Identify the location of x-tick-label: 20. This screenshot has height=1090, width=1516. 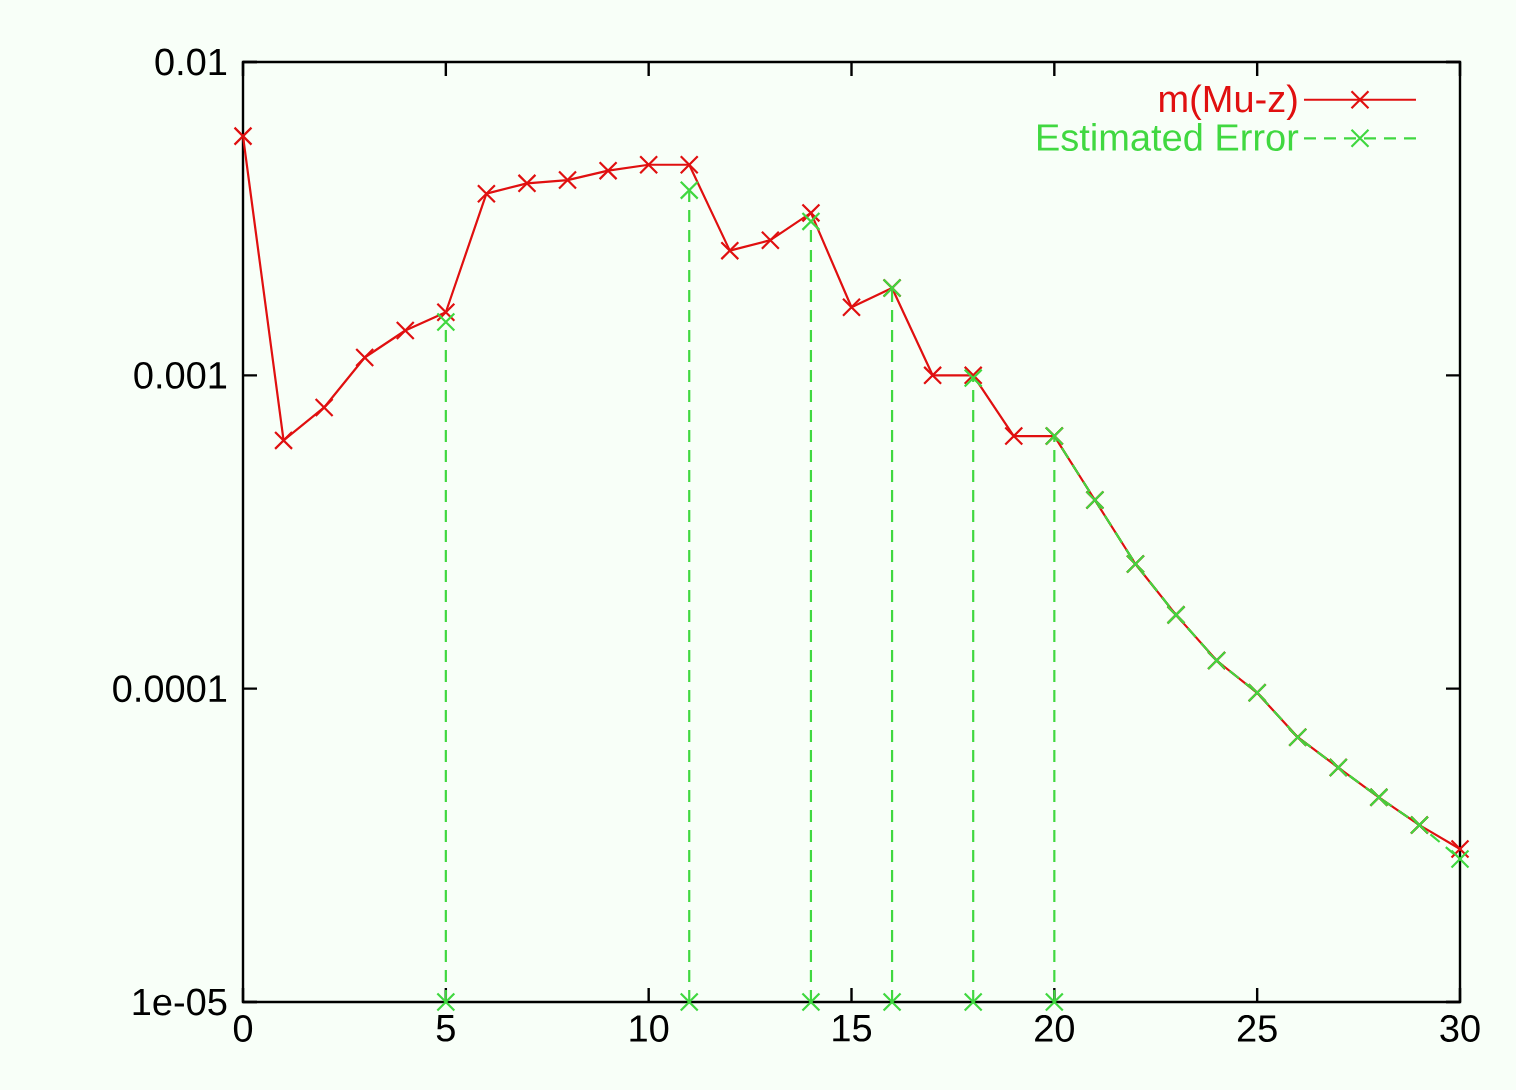
(1054, 1028).